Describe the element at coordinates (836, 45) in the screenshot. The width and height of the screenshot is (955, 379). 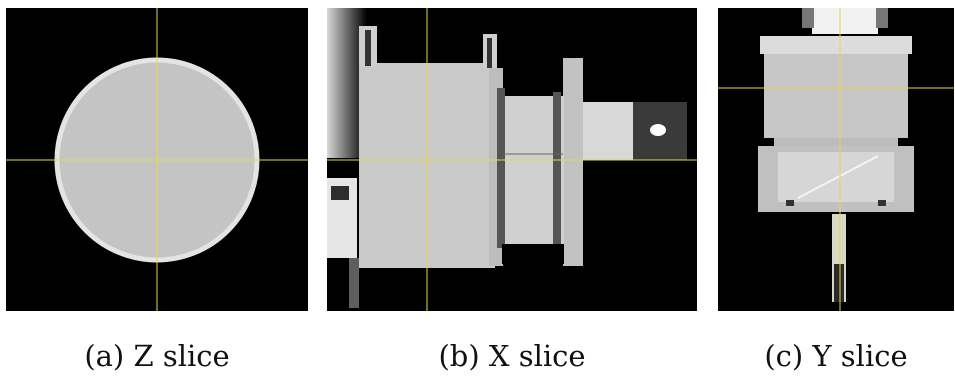
I see `upper-body` at that location.